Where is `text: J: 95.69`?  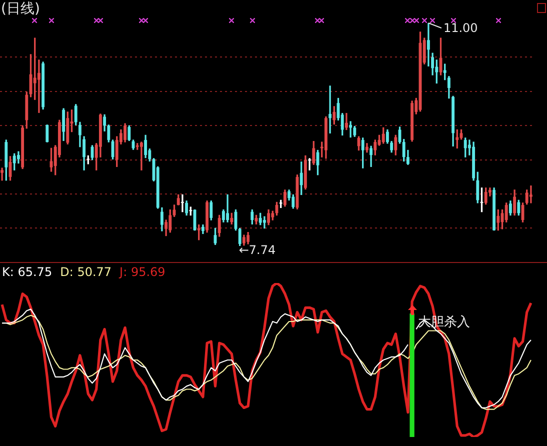
text: J: 95.69 is located at coordinates (143, 272).